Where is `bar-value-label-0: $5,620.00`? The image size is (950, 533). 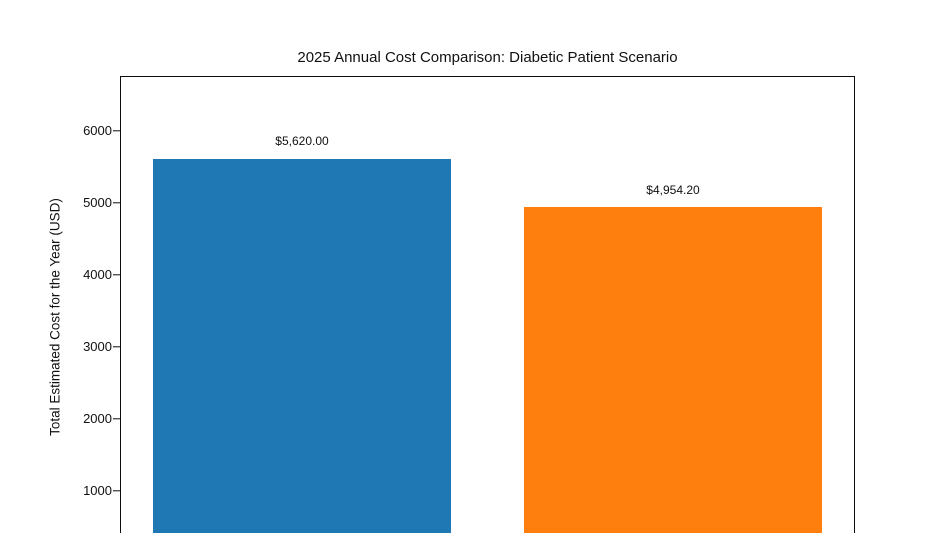 bar-value-label-0: $5,620.00 is located at coordinates (302, 141).